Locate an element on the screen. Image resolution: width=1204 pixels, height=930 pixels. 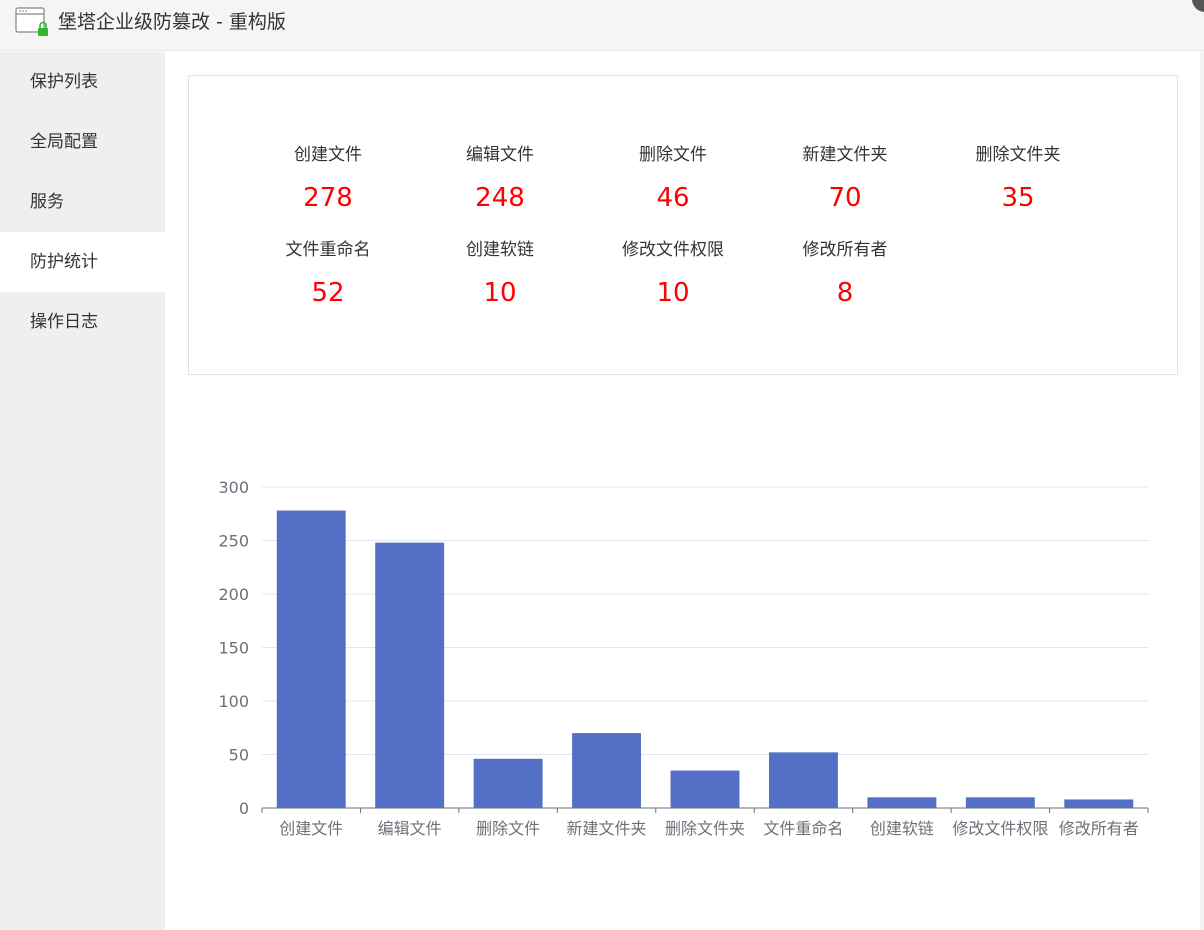
x-tick-label: 修改所有者 is located at coordinates (1099, 828).